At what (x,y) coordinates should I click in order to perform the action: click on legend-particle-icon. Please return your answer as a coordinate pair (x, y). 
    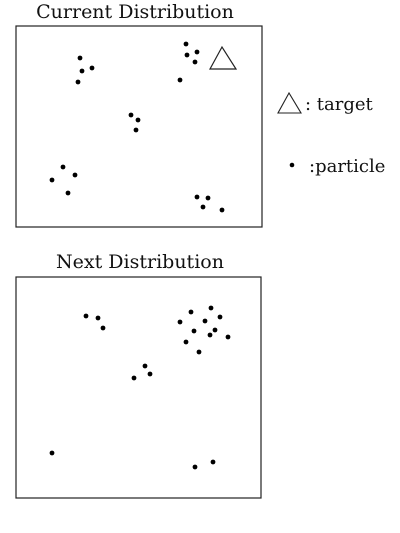
    Looking at the image, I should click on (292, 165).